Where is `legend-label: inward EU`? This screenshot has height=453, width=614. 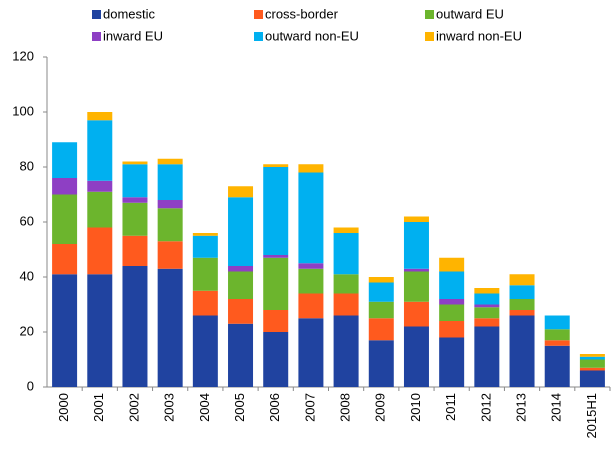
legend-label: inward EU is located at coordinates (133, 35).